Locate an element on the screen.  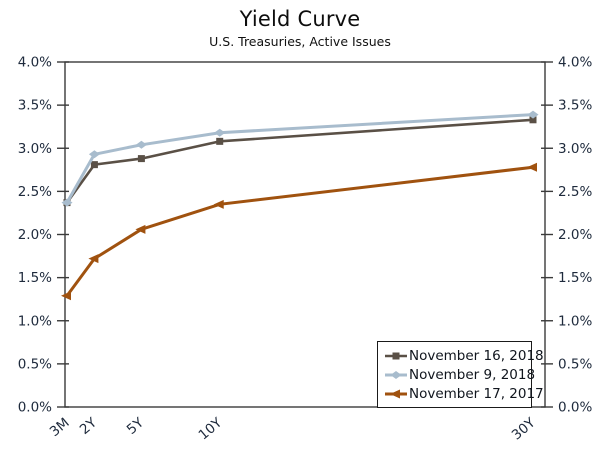
y-axis-label-left: 2.5% is located at coordinates (35, 192).